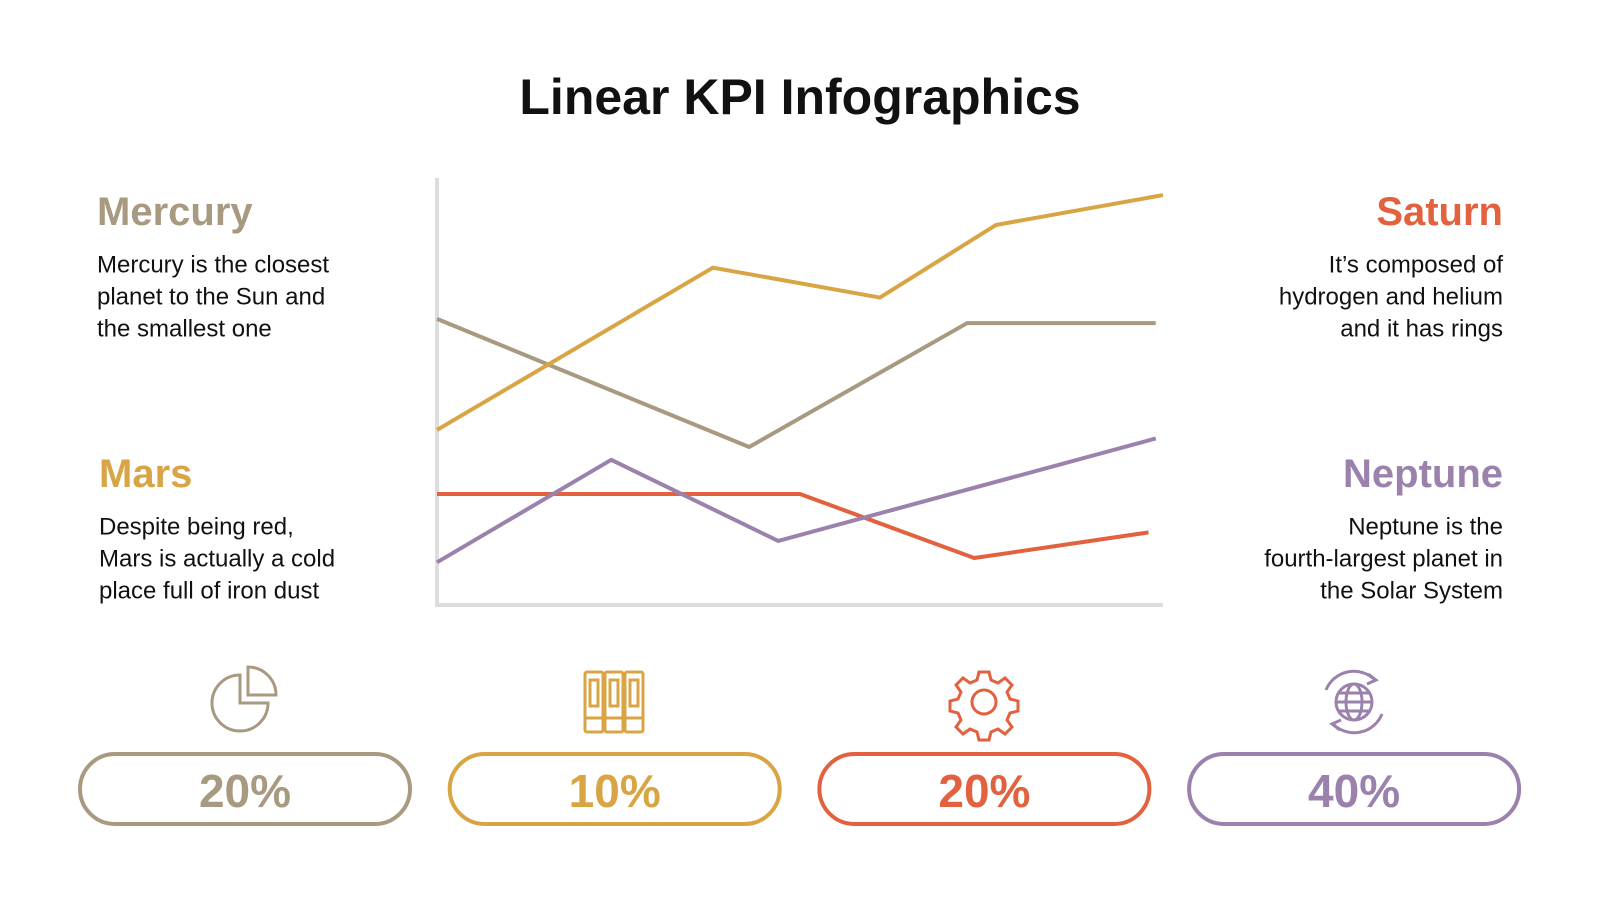  What do you see at coordinates (244, 699) in the screenshot?
I see `pie-icon` at bounding box center [244, 699].